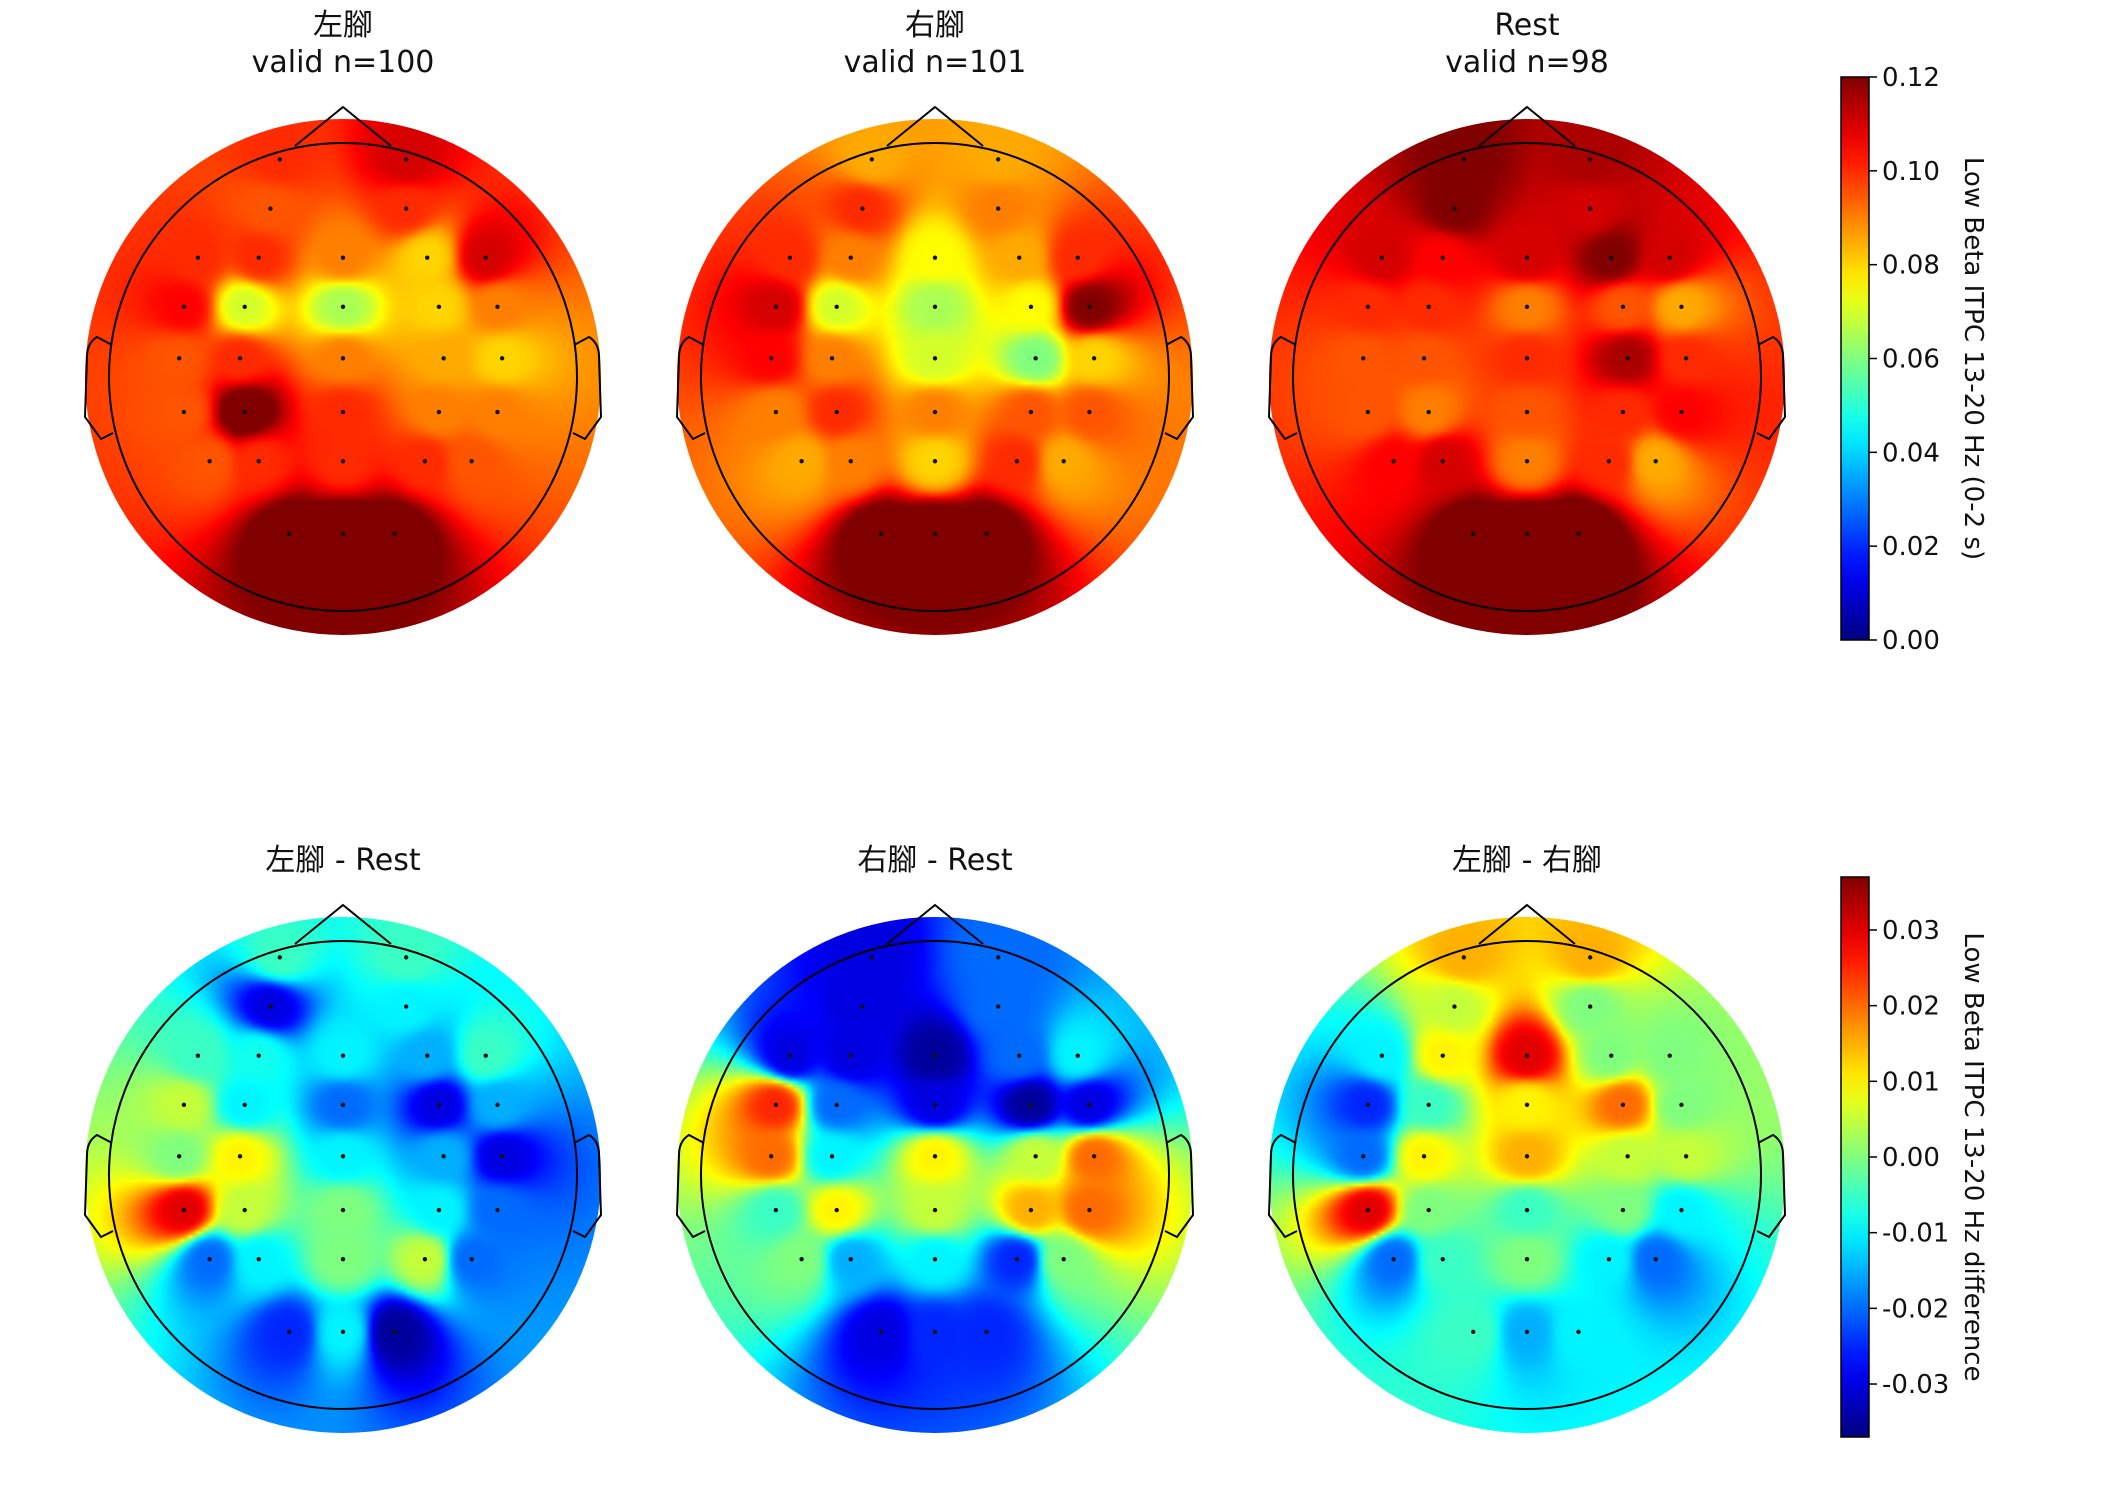  What do you see at coordinates (1911, 360) in the screenshot?
I see `colorbar-tick-label: 0.06` at bounding box center [1911, 360].